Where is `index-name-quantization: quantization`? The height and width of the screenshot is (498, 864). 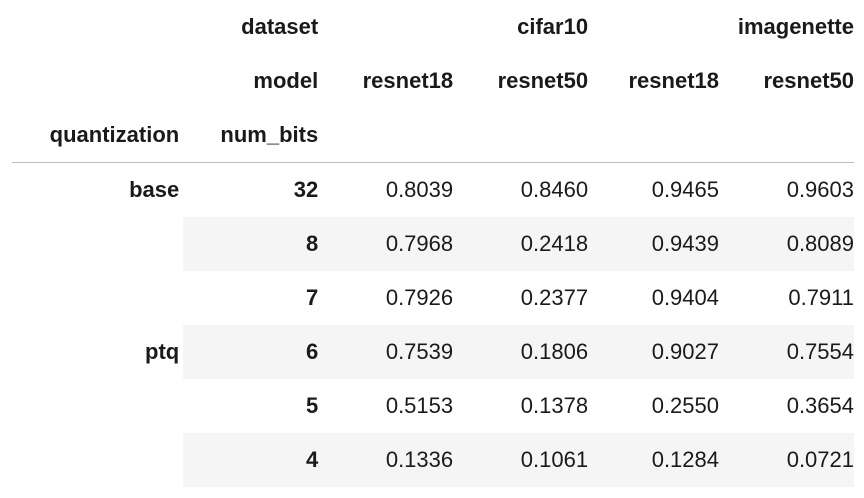 index-name-quantization: quantization is located at coordinates (98, 135).